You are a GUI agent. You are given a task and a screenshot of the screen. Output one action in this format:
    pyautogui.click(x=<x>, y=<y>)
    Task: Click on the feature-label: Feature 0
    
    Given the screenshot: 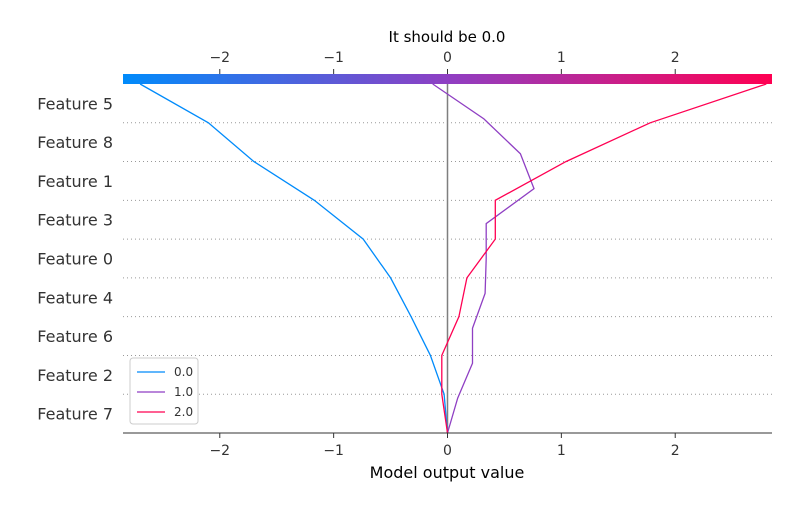 What is the action you would take?
    pyautogui.click(x=75, y=259)
    